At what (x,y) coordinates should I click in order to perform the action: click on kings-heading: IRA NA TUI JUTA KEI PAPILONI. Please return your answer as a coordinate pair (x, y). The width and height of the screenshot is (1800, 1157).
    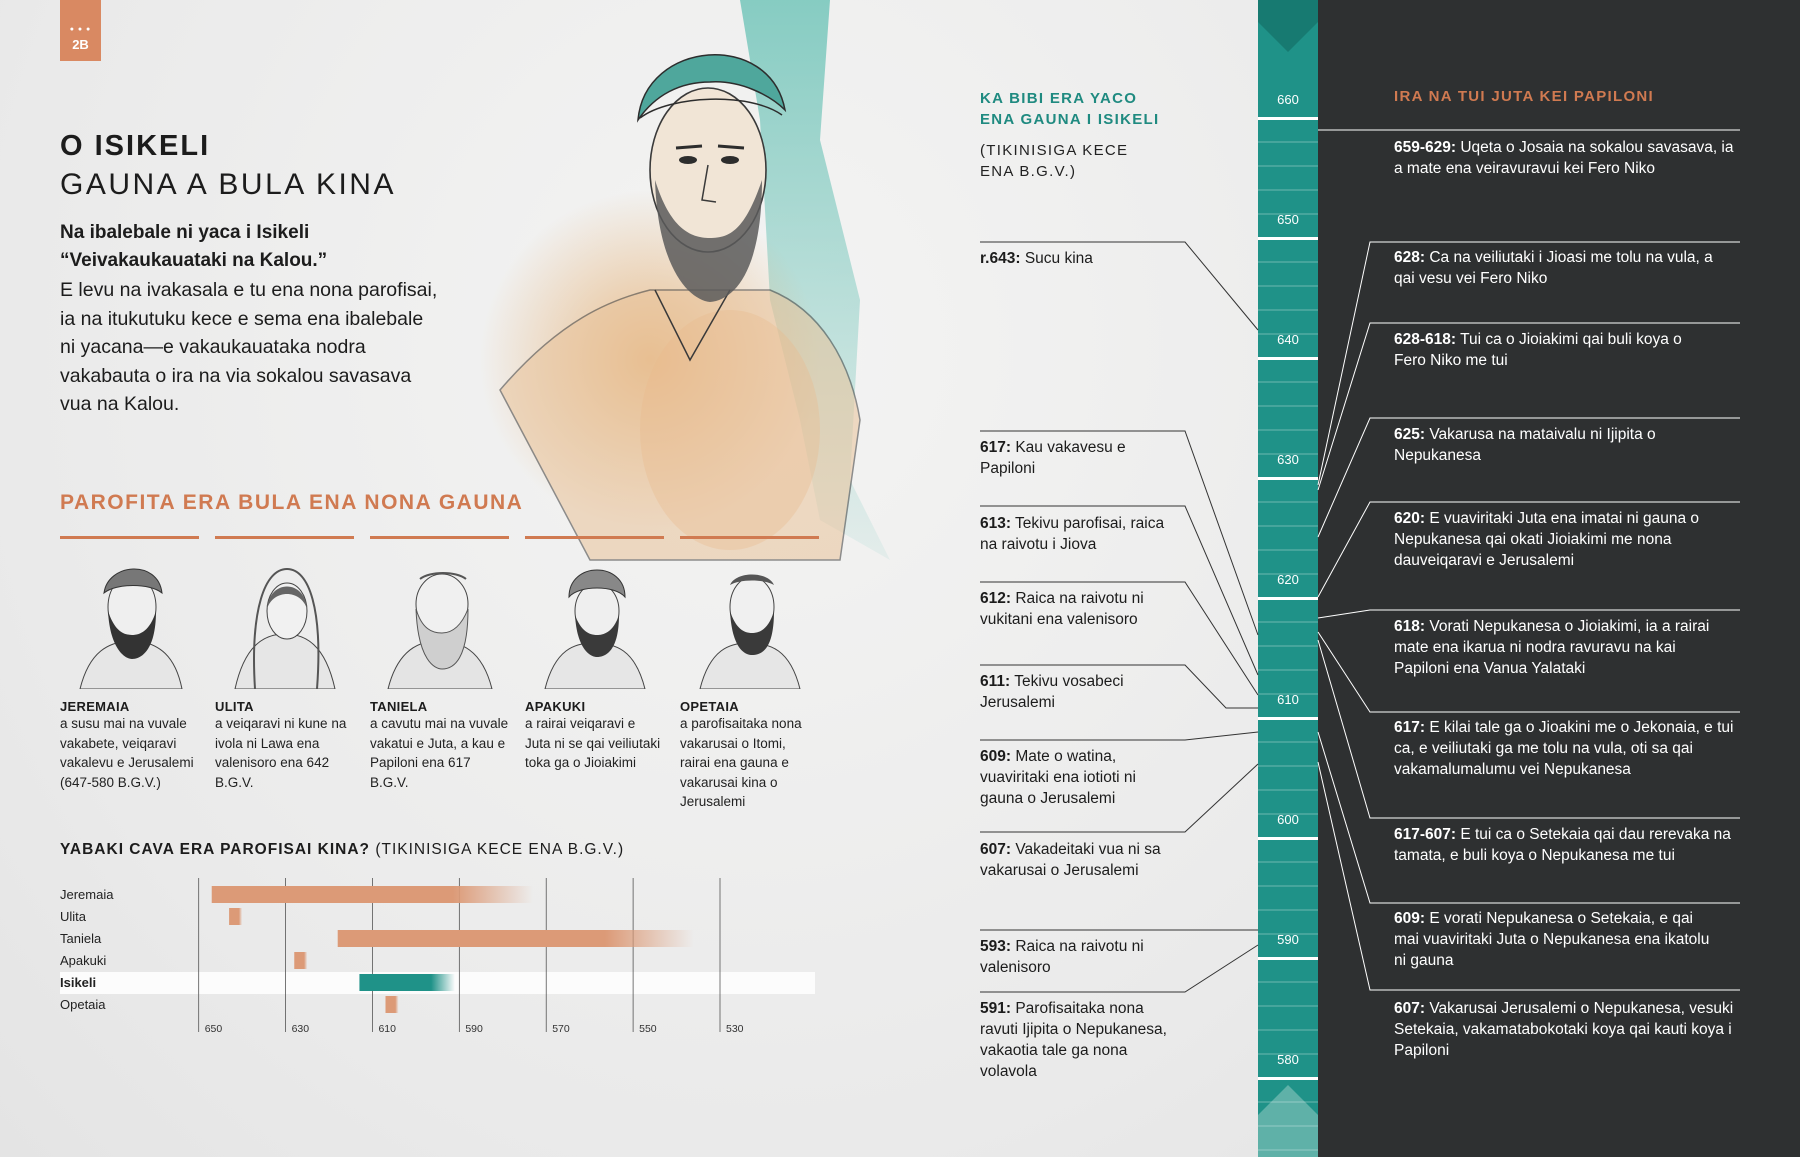
    Looking at the image, I should click on (1524, 96).